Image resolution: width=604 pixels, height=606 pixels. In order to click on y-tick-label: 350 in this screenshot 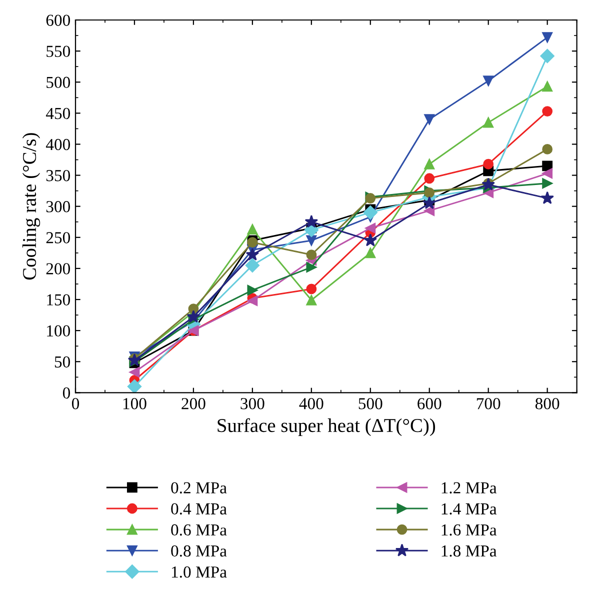, I will do `click(58, 176)`.